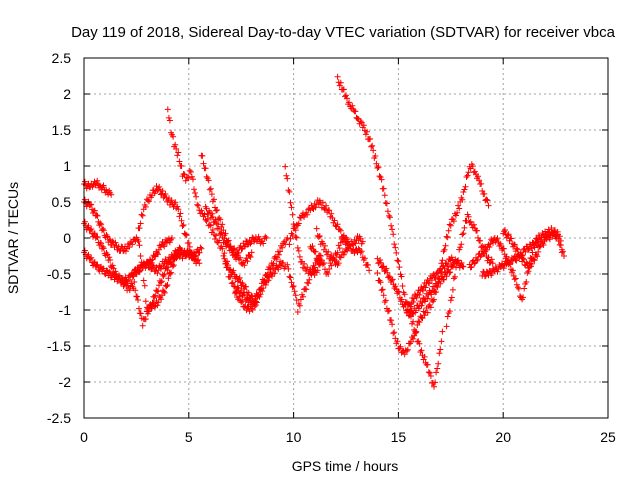 The image size is (640, 480). Describe the element at coordinates (503, 437) in the screenshot. I see `x-tick-label: 20` at that location.